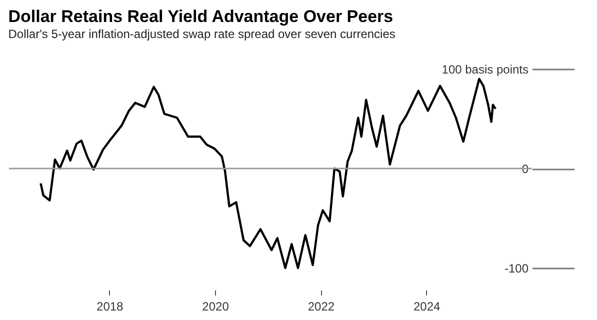 Image resolution: width=597 pixels, height=320 pixels. Describe the element at coordinates (427, 307) in the screenshot. I see `x-tick-label: 2024` at that location.